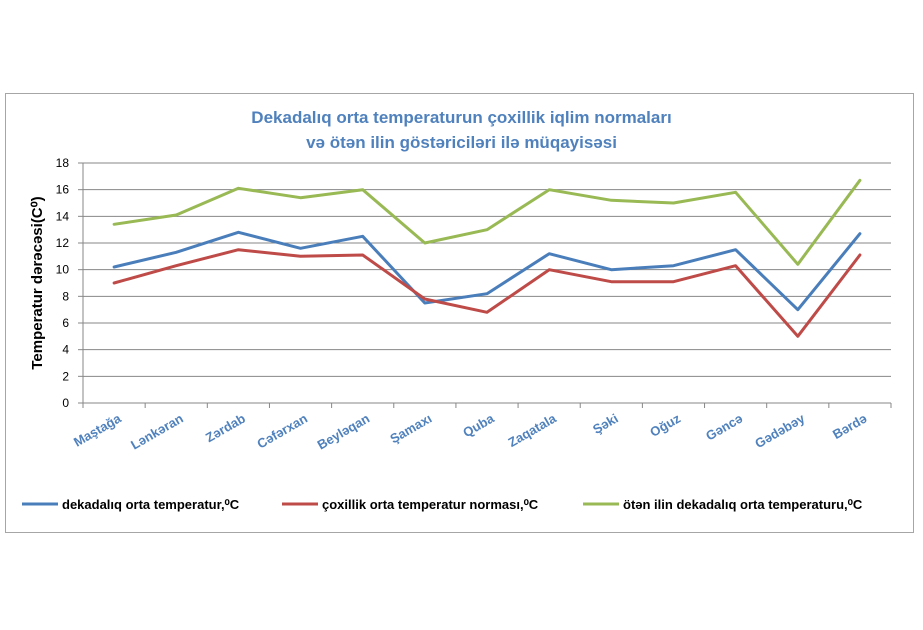  What do you see at coordinates (97, 429) in the screenshot?
I see `x-tick-label: Maştağa` at bounding box center [97, 429].